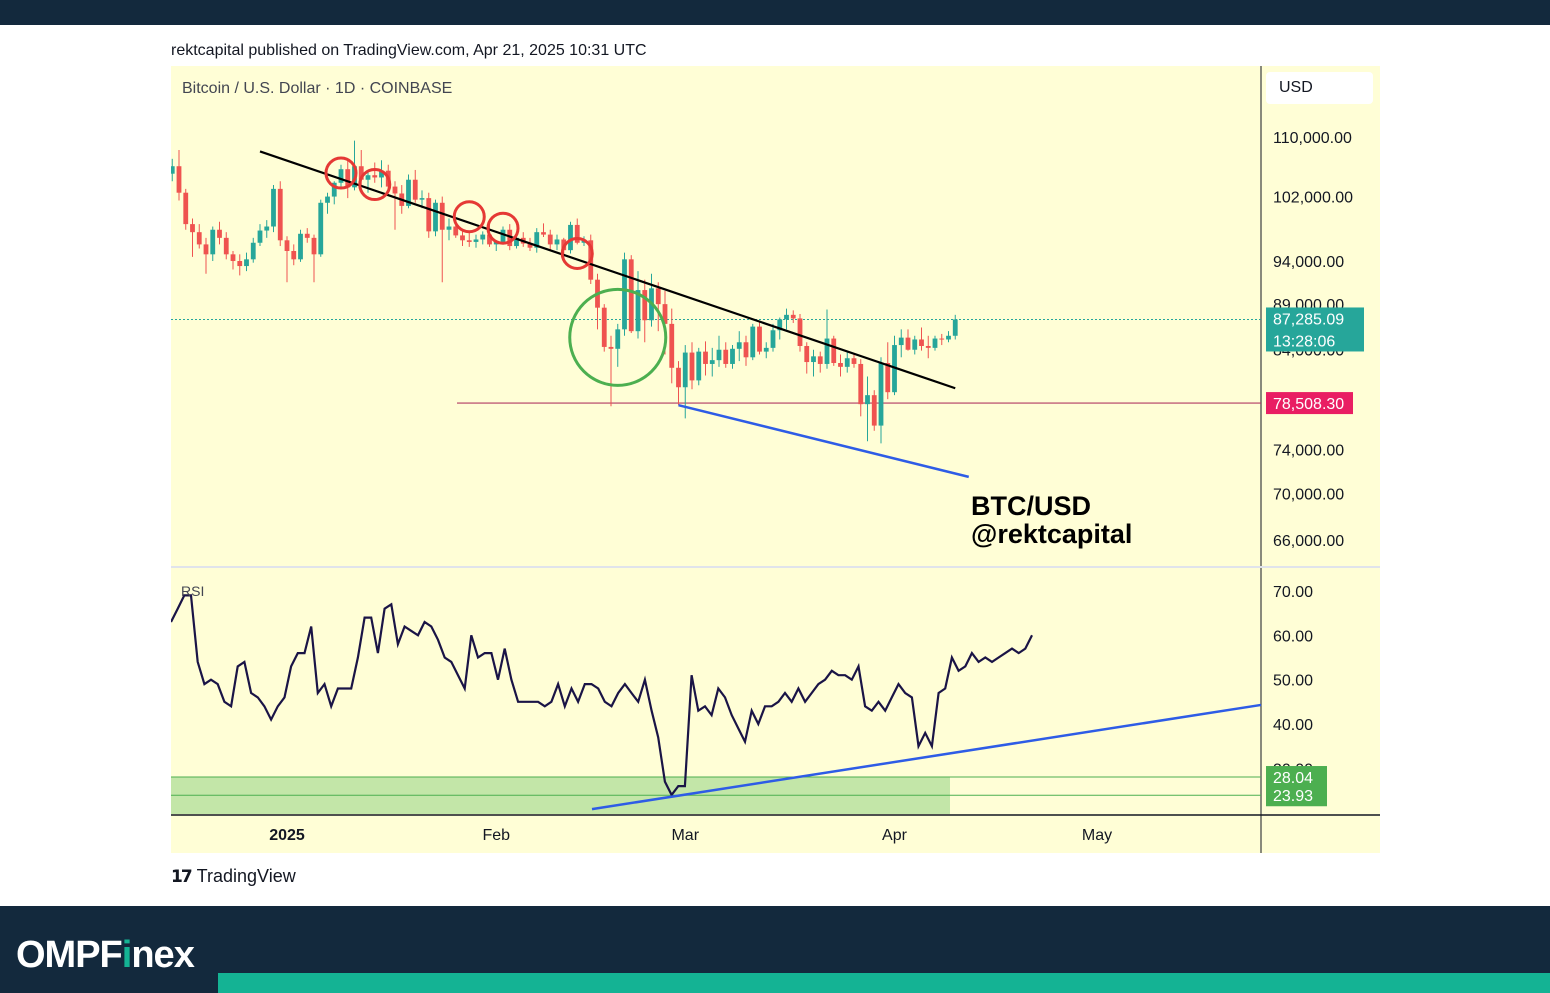  What do you see at coordinates (1308, 451) in the screenshot?
I see `price-tick-label: 74,000.00` at bounding box center [1308, 451].